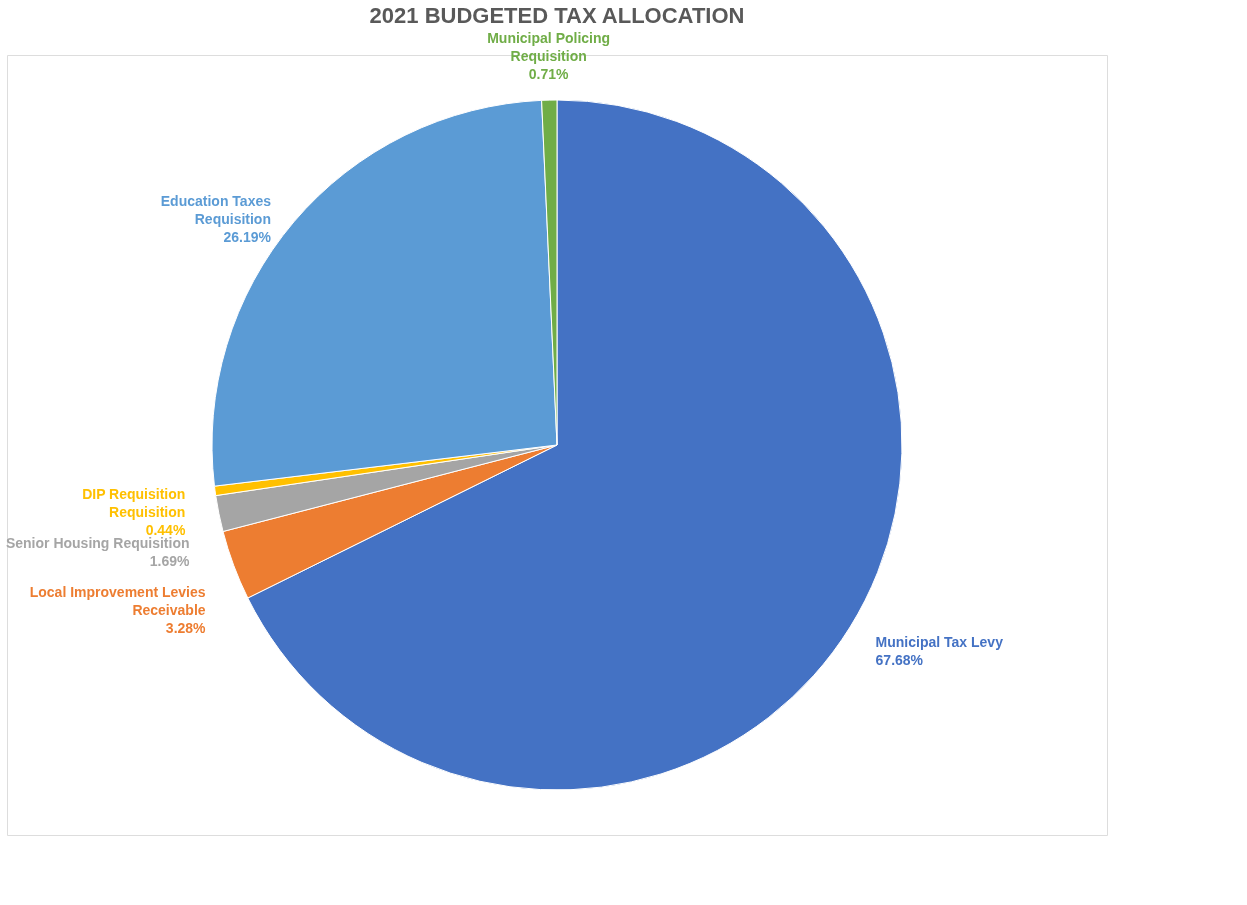 The width and height of the screenshot is (1247, 905). I want to click on data-label: 1.69%, so click(170, 560).